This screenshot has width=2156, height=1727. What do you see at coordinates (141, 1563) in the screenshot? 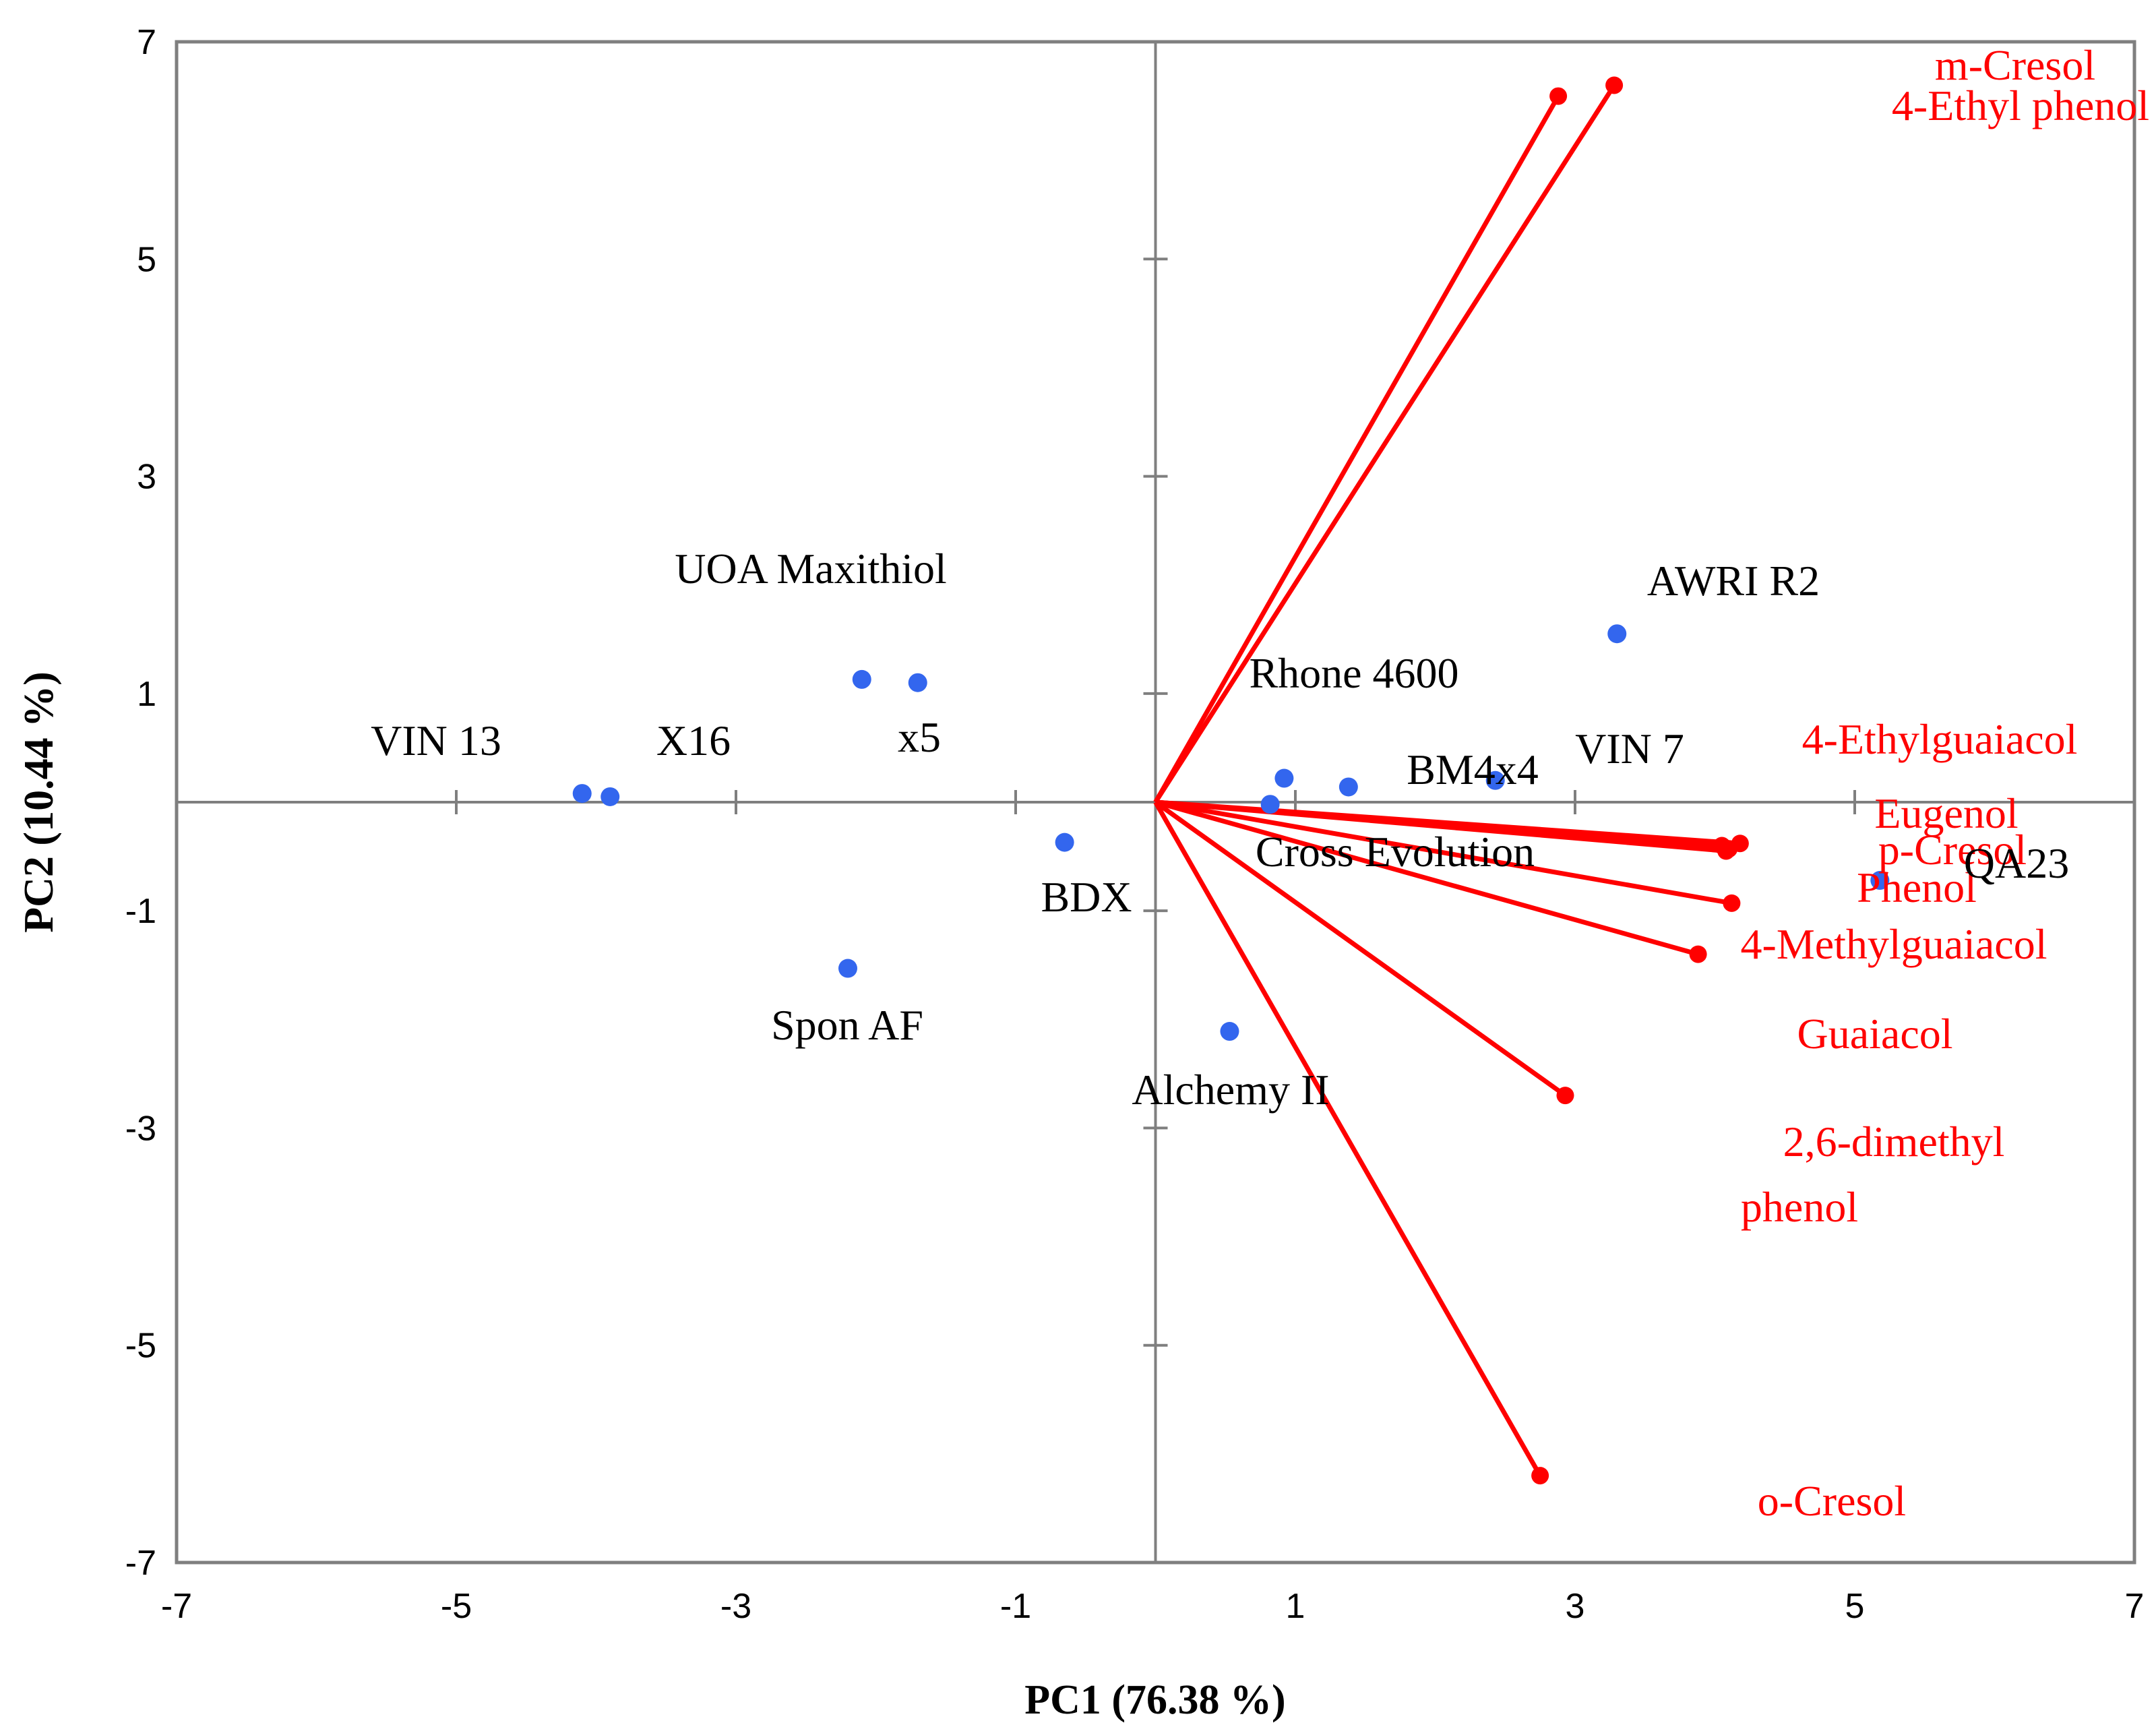
I see `y-tick-label: -7` at bounding box center [141, 1563].